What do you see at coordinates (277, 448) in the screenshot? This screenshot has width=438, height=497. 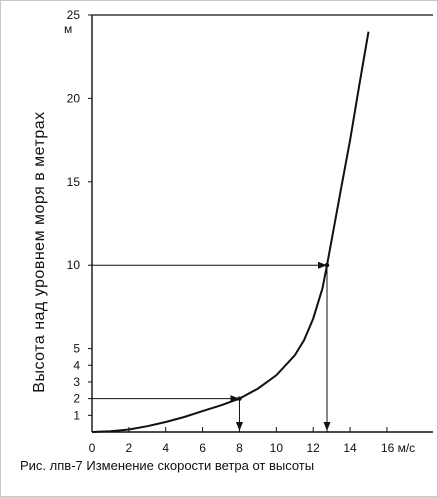 I see `x-tick-label: 10` at bounding box center [277, 448].